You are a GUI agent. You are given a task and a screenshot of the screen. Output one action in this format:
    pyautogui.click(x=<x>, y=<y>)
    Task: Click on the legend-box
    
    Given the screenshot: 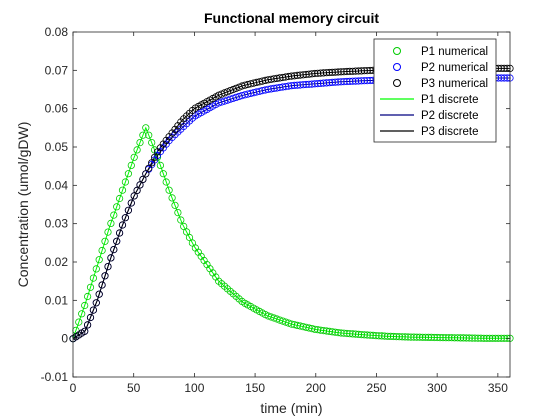 What is the action you would take?
    pyautogui.click(x=435, y=90)
    